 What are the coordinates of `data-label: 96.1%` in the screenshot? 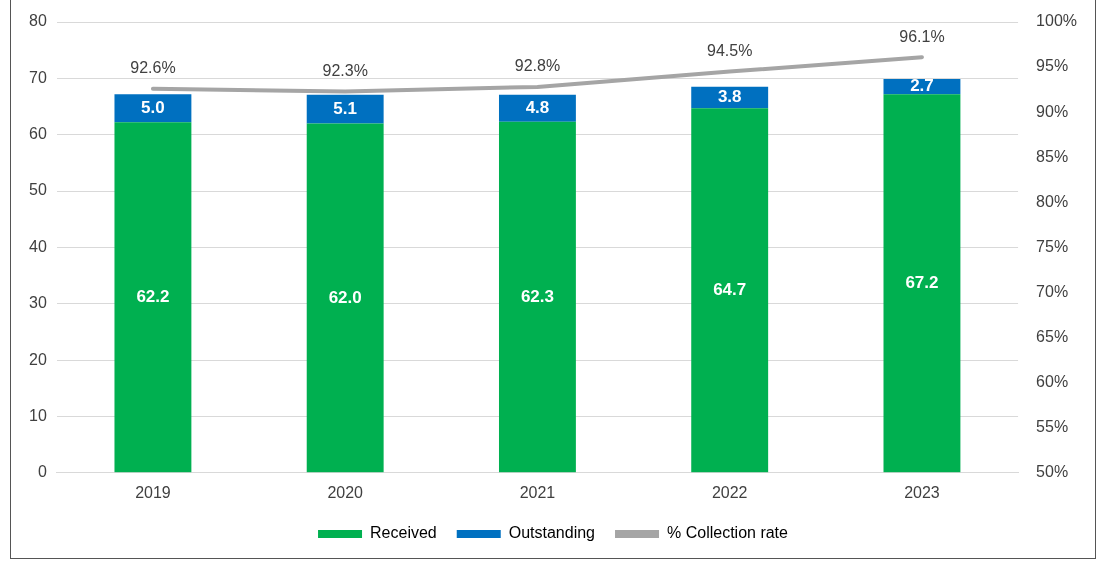 It's located at (922, 36).